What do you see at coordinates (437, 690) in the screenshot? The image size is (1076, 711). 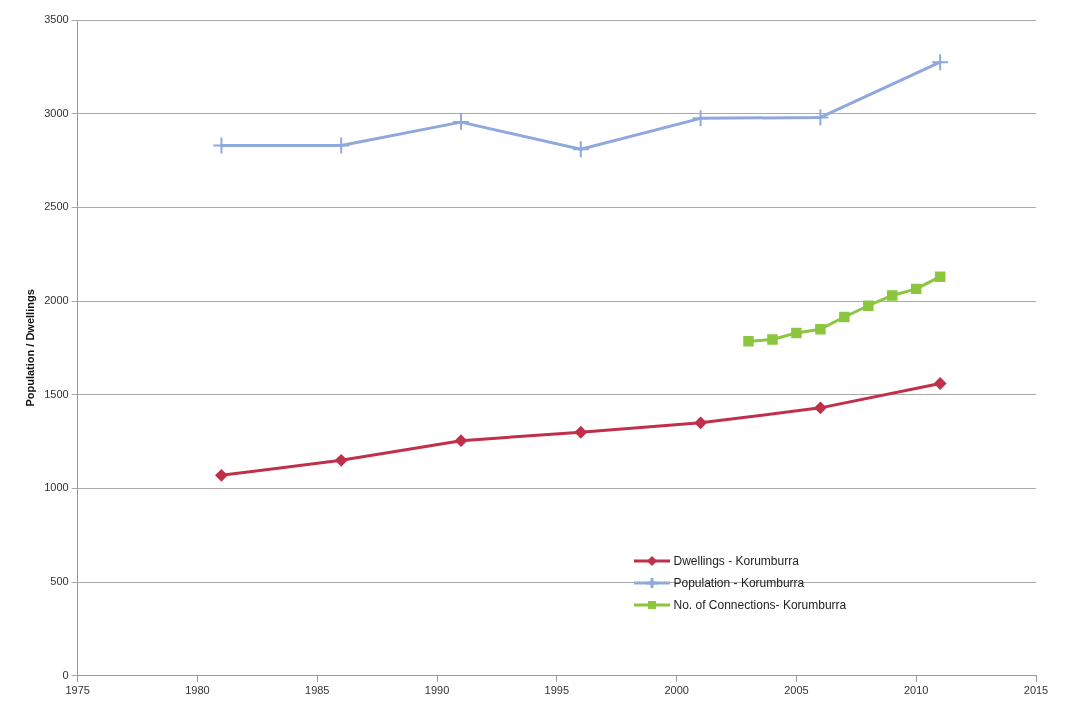 I see `x-tick-label: 1990` at bounding box center [437, 690].